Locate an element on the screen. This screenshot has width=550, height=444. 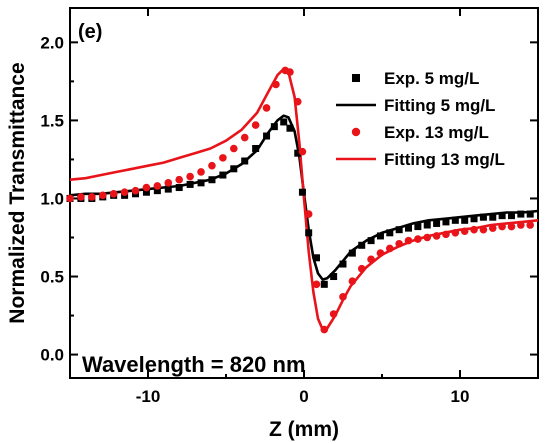
x-tick-label: 0 is located at coordinates (303, 396).